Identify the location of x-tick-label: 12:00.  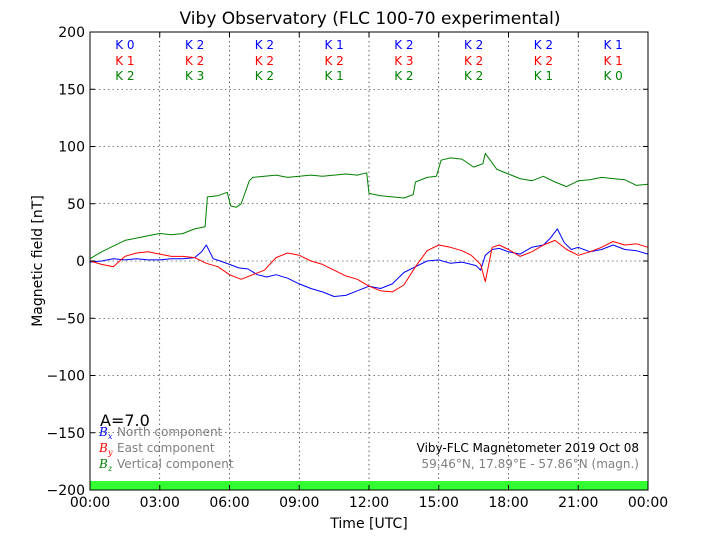
(369, 503).